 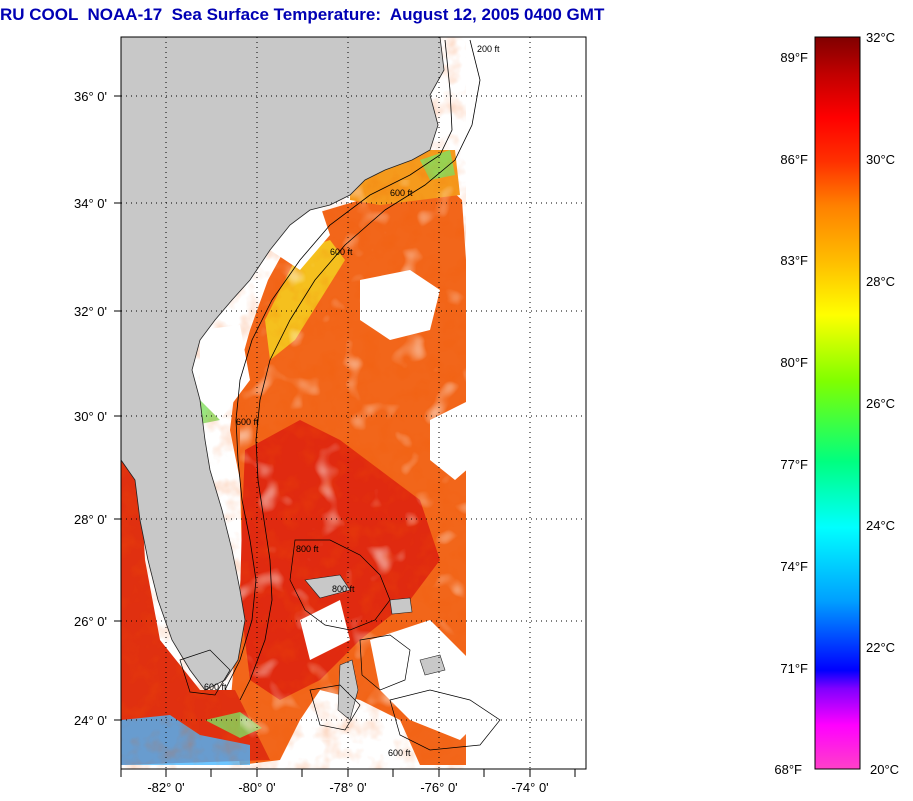 I want to click on color-scale-bar, so click(x=837, y=403).